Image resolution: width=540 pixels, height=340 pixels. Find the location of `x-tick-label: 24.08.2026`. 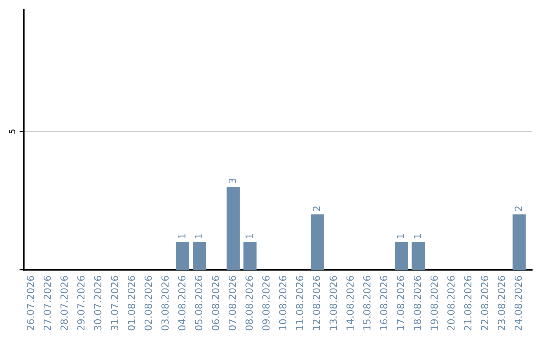

x-tick-label: 24.08.2026 is located at coordinates (518, 303).